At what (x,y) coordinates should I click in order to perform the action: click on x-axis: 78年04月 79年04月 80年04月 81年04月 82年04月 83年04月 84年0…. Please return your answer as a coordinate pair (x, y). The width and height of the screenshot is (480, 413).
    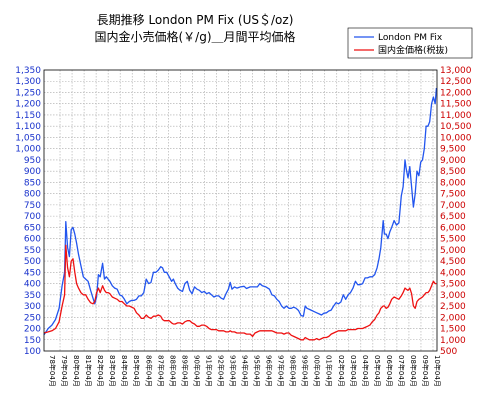
    Looking at the image, I should click on (245, 371).